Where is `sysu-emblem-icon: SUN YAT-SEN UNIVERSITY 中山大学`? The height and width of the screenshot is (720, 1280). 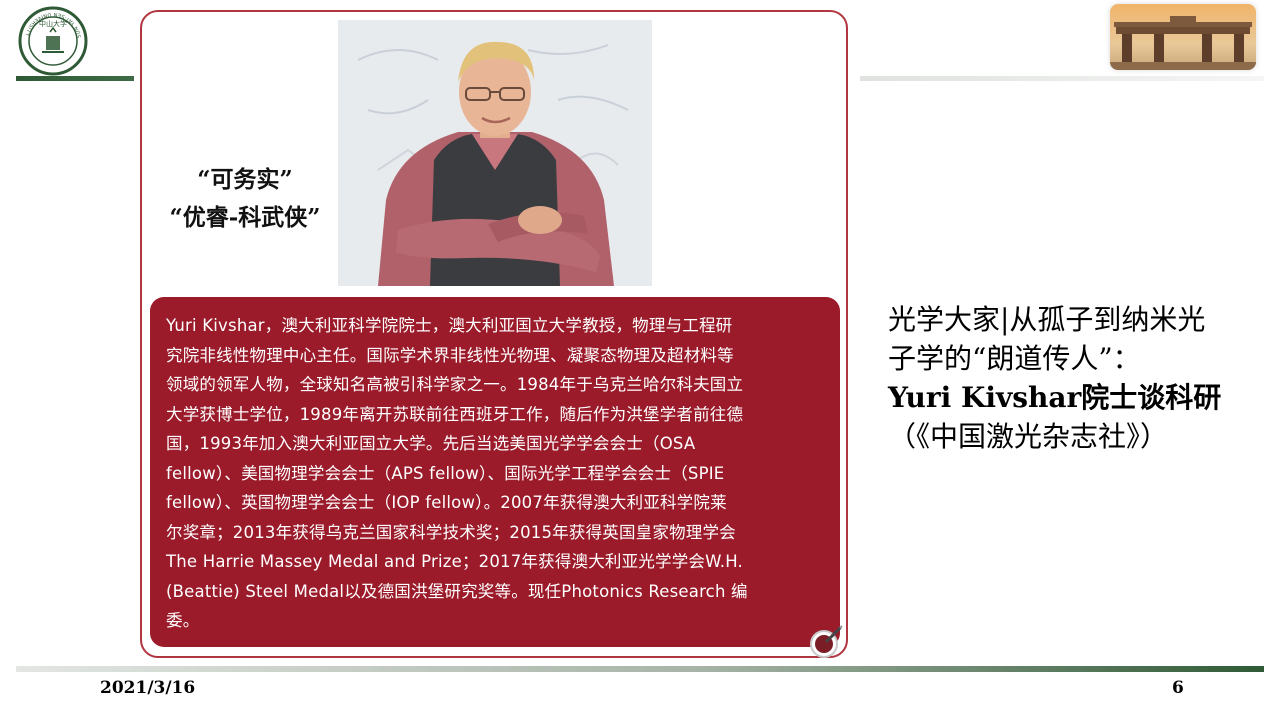
sysu-emblem-icon: SUN YAT-SEN UNIVERSITY 中山大学 is located at coordinates (53, 41).